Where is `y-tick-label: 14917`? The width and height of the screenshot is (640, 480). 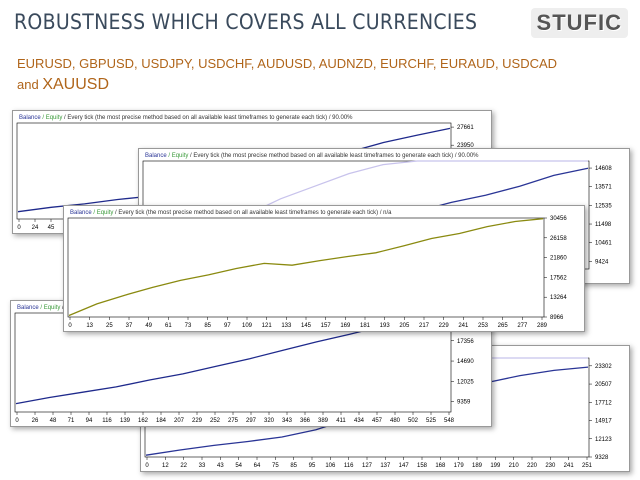
y-tick-label: 14917 is located at coordinates (603, 422).